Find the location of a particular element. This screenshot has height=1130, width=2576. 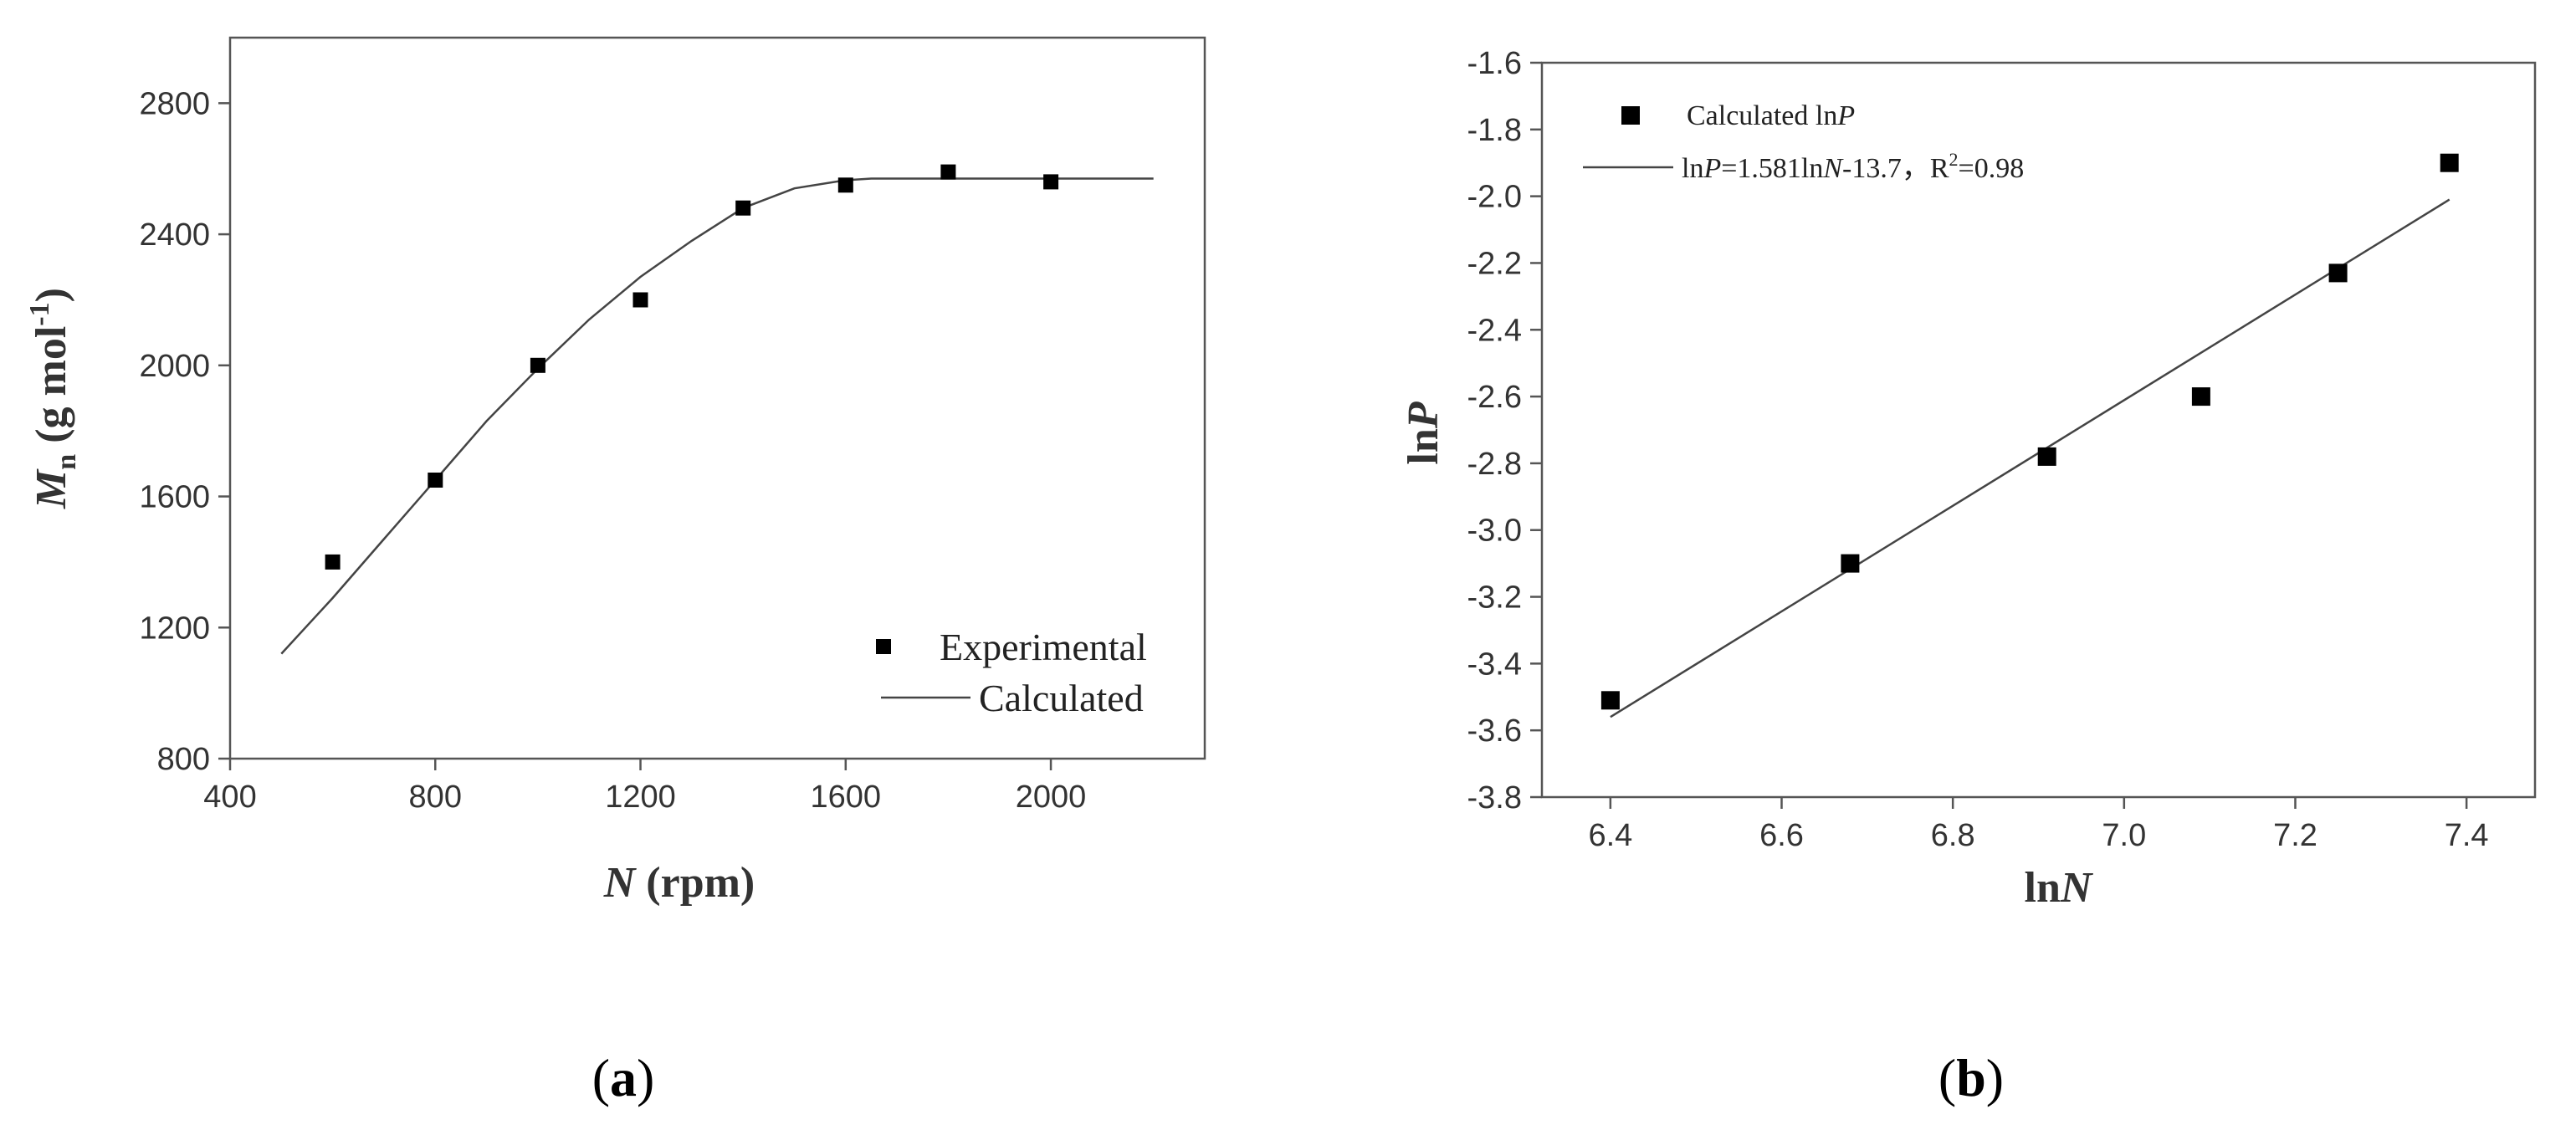

legend-marker-experimental is located at coordinates (883, 646).